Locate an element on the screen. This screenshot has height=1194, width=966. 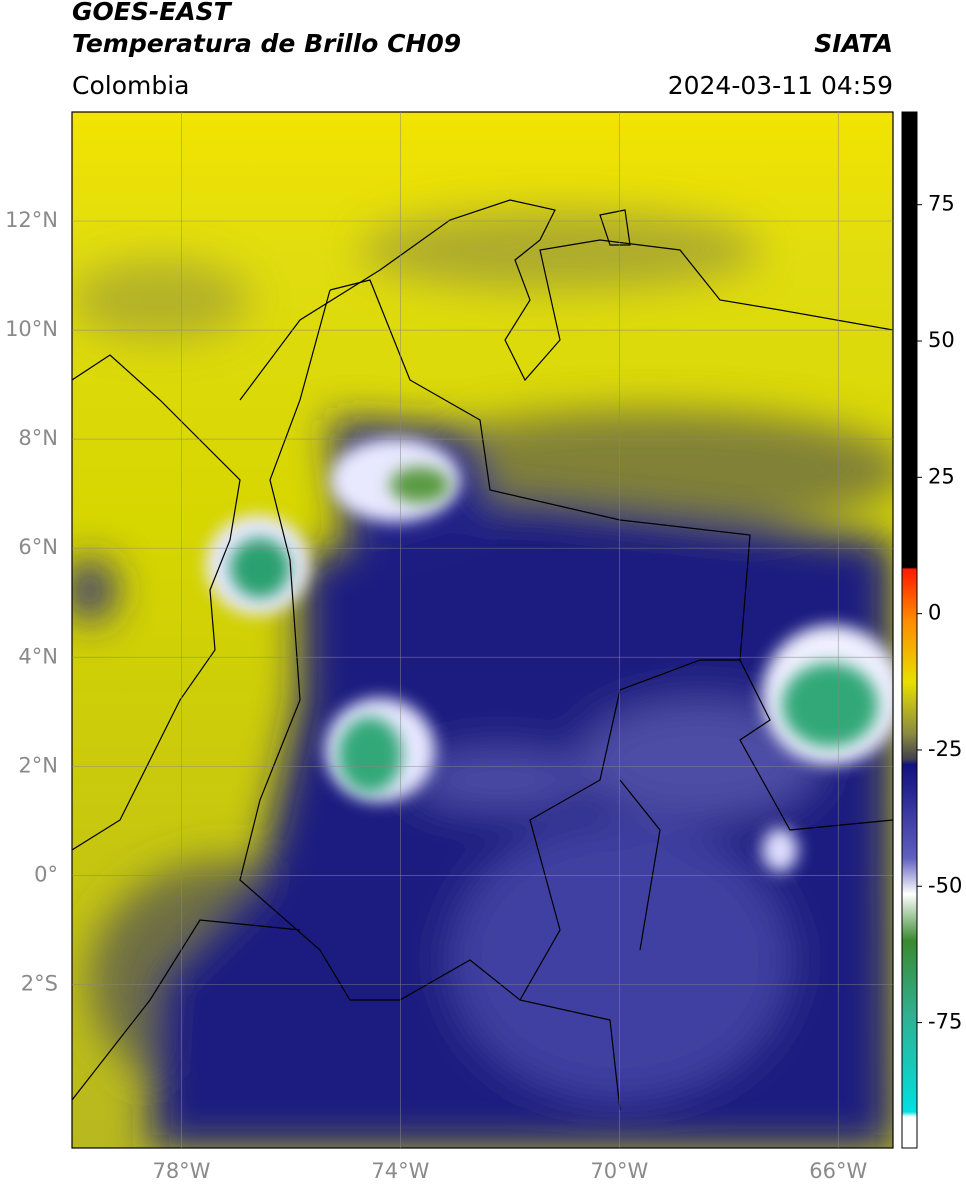
lat-tick-label: 6°N is located at coordinates (38, 547).